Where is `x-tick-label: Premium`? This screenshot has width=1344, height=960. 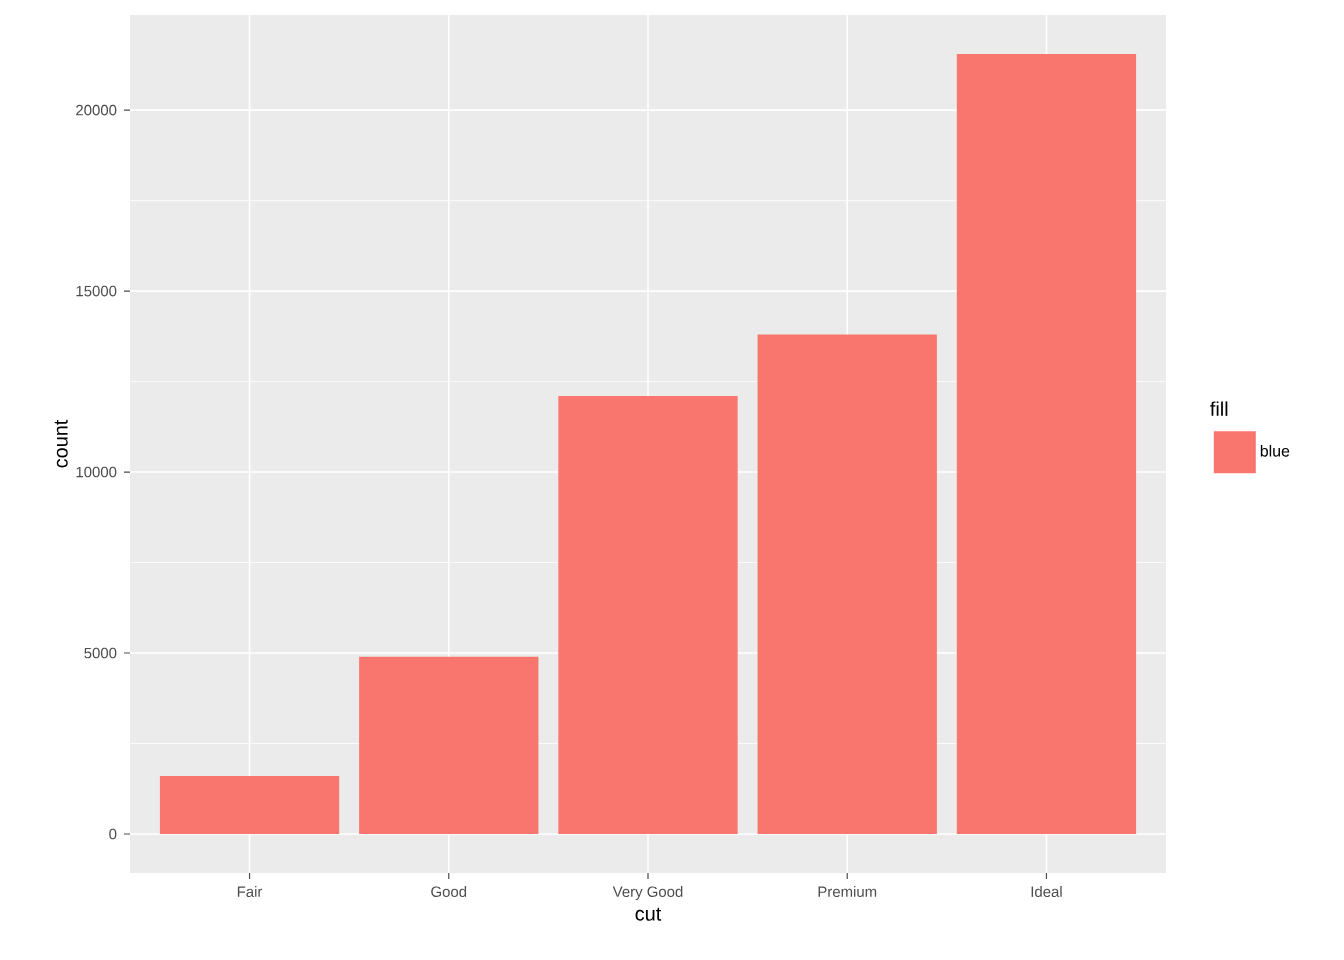 x-tick-label: Premium is located at coordinates (847, 892).